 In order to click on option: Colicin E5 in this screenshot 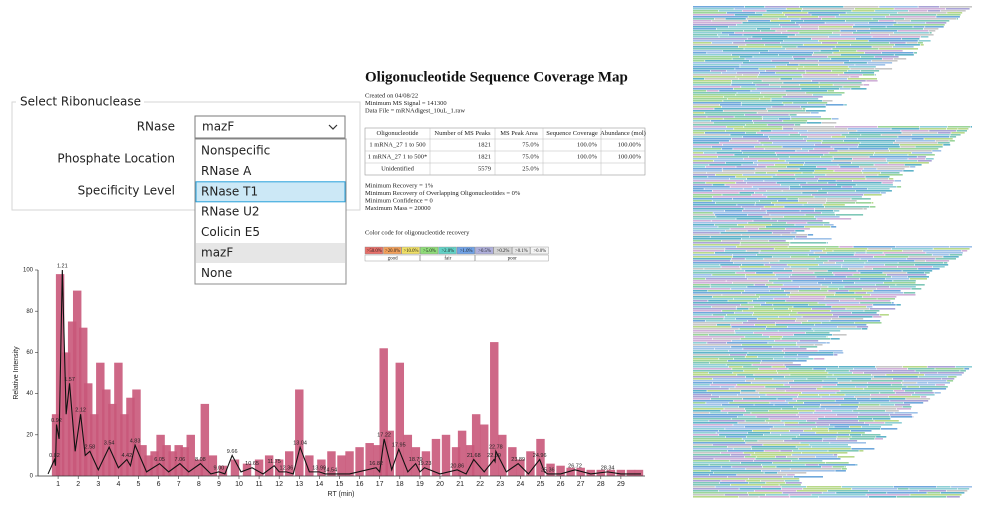, I will do `click(230, 232)`.